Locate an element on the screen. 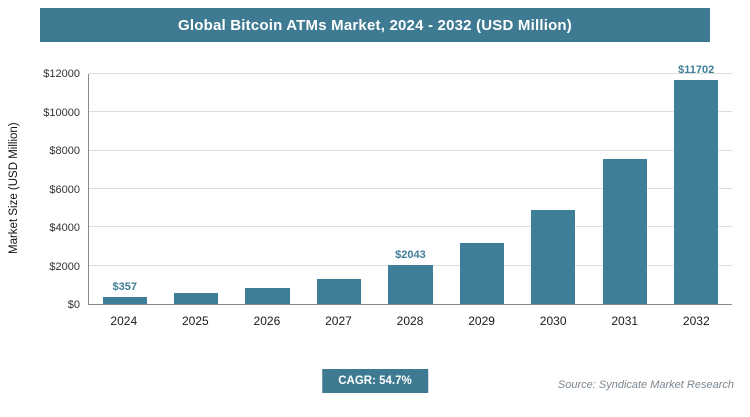 The height and width of the screenshot is (417, 750). y-tick-label: $8000 is located at coordinates (64, 151).